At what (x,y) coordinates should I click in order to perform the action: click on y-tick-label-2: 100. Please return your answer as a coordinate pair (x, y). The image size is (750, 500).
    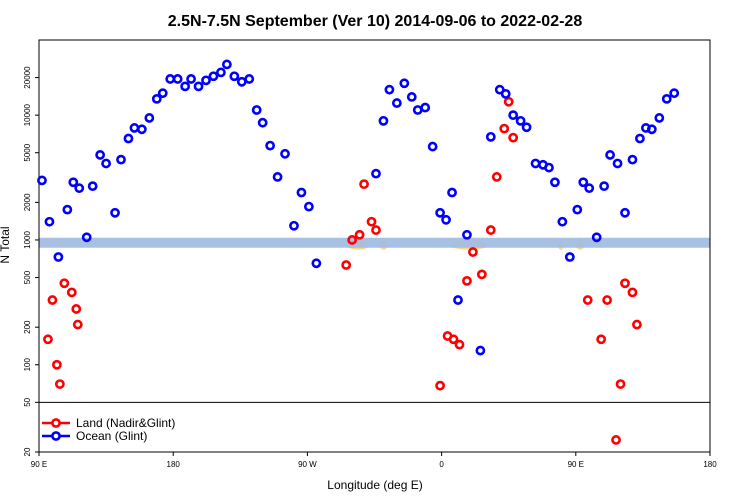
    Looking at the image, I should click on (27, 365).